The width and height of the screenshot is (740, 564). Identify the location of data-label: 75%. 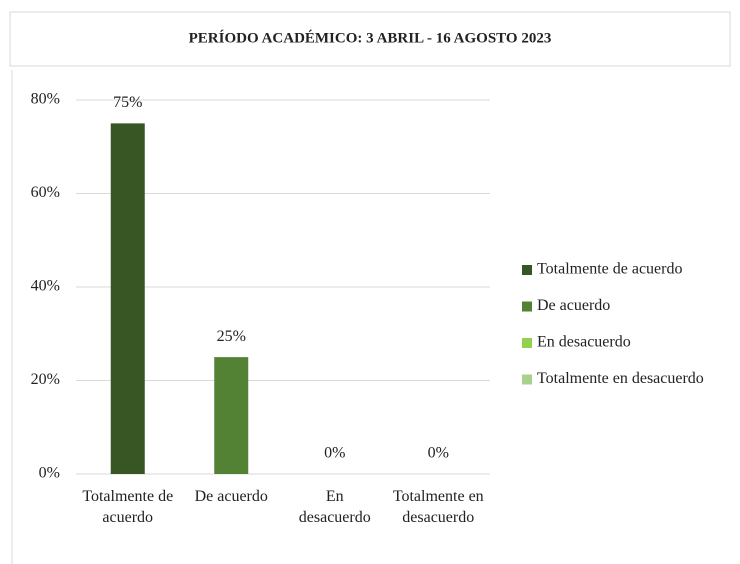
(127, 102).